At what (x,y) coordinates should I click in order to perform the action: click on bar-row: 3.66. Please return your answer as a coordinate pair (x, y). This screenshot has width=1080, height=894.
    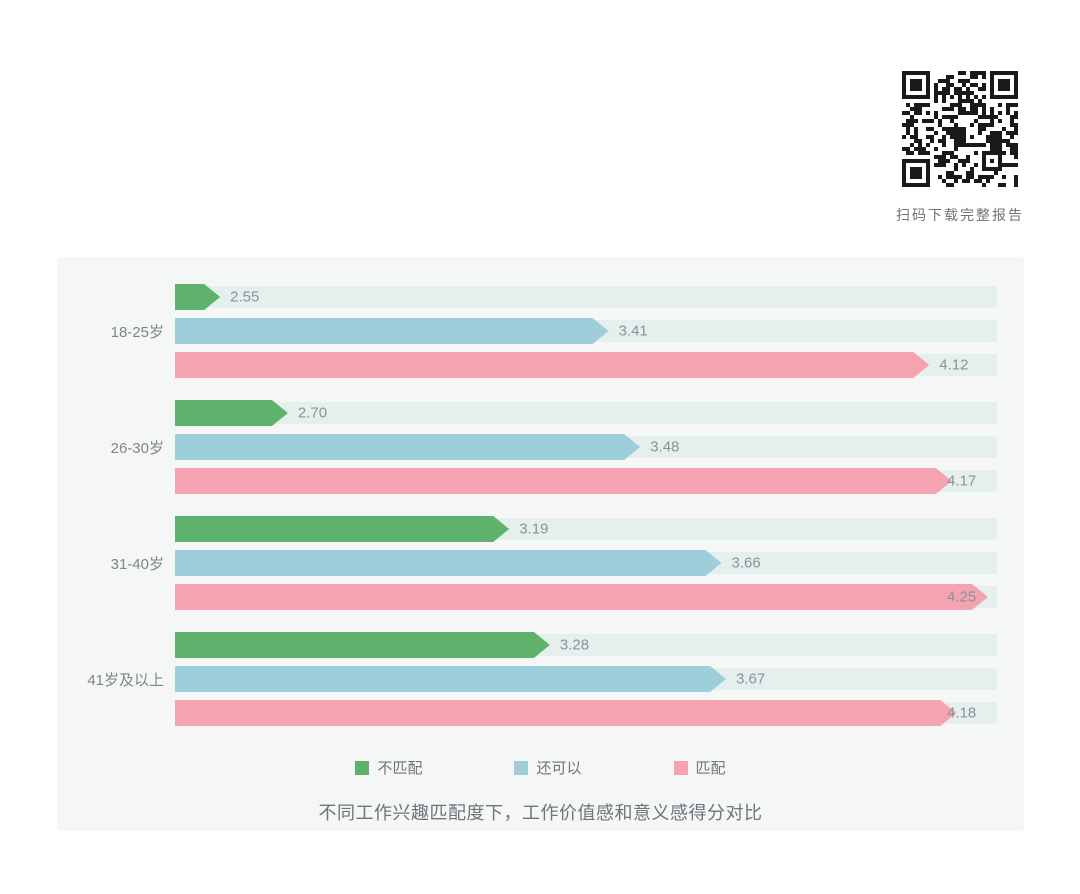
    Looking at the image, I should click on (586, 563).